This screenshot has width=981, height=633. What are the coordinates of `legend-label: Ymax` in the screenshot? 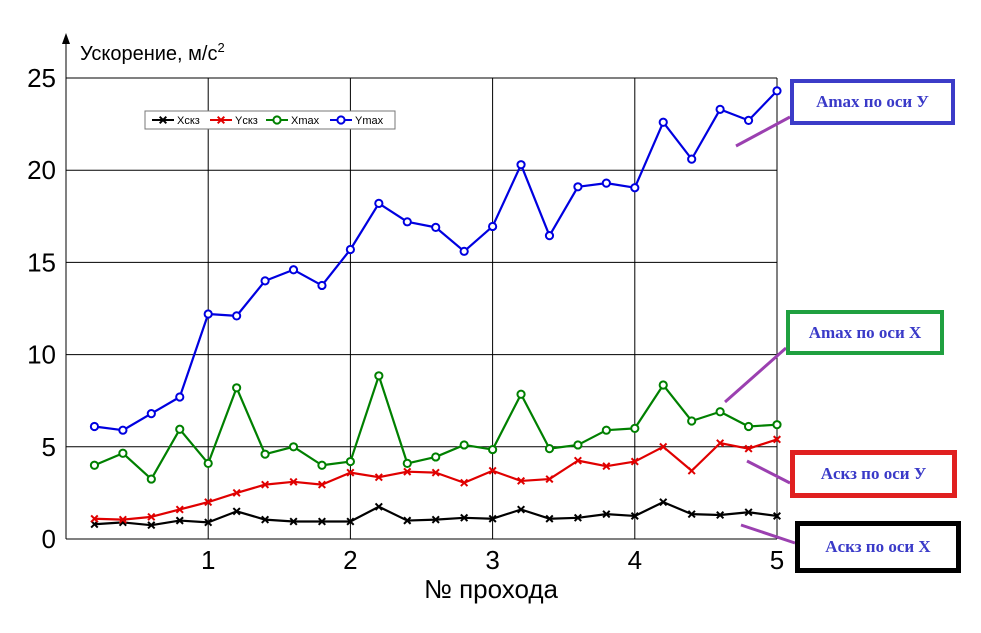 It's located at (369, 121).